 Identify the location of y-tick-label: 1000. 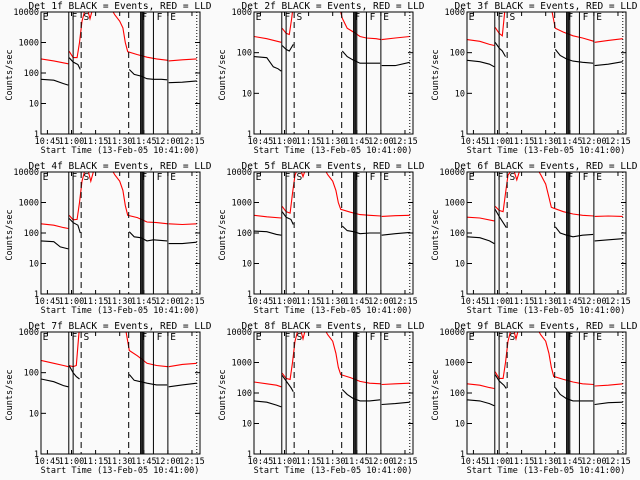
(242, 13).